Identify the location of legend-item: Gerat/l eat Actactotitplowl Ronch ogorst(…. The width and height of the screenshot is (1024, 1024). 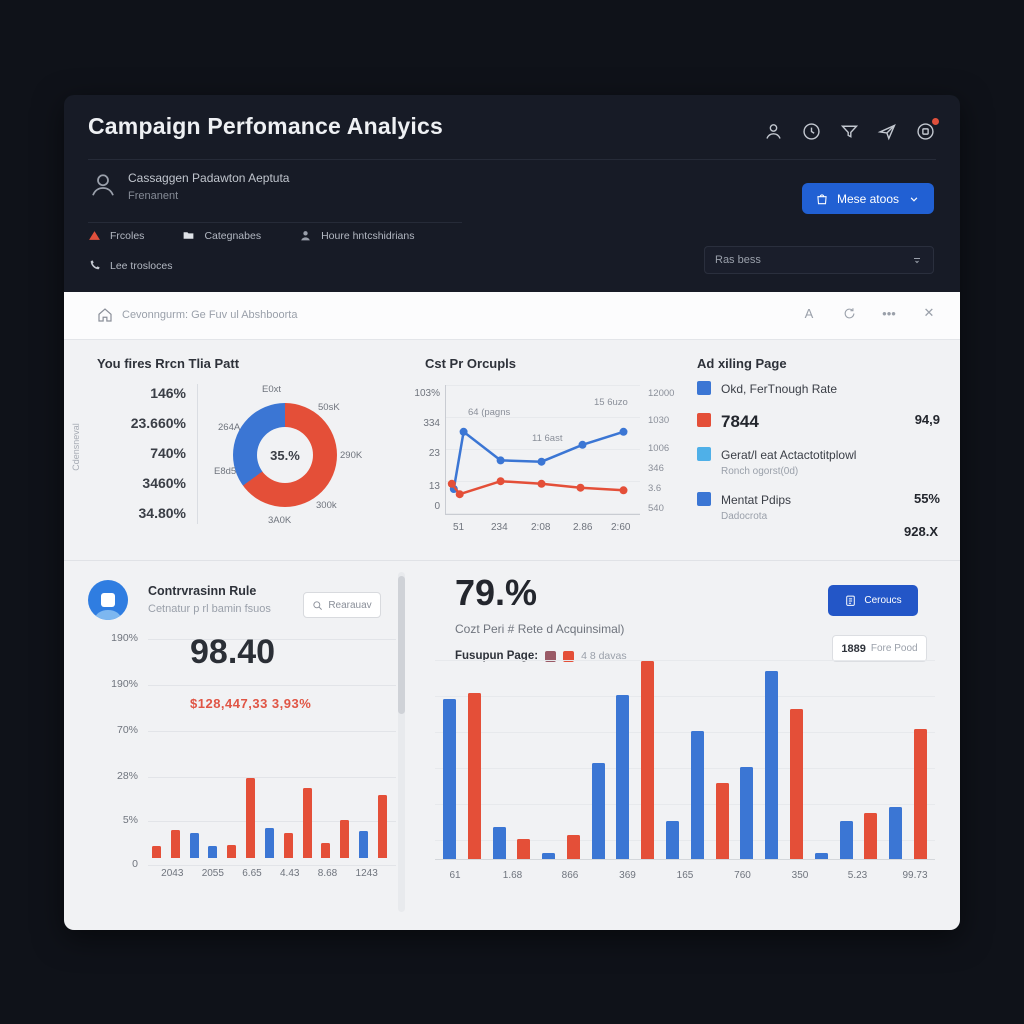
(818, 461).